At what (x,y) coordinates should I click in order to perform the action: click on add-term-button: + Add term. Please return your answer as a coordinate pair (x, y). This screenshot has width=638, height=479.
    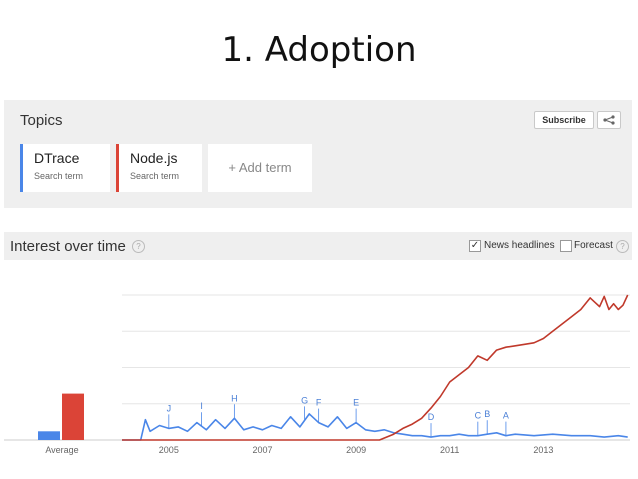
    Looking at the image, I should click on (260, 168).